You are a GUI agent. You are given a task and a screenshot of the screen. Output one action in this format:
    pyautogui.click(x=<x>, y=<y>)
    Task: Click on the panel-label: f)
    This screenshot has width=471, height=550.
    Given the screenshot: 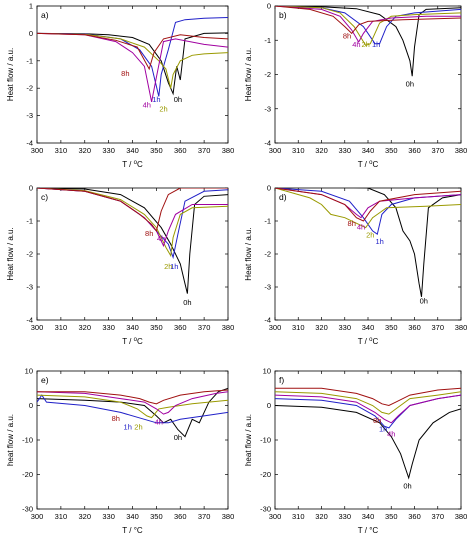 What is the action you would take?
    pyautogui.click(x=281, y=380)
    